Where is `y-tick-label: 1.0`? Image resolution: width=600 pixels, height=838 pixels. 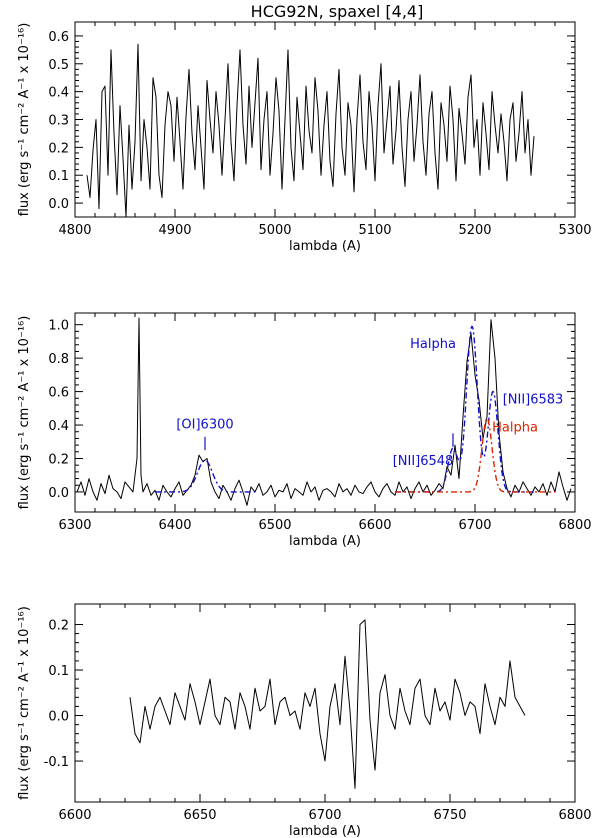 y-tick-label: 1.0 is located at coordinates (58, 326).